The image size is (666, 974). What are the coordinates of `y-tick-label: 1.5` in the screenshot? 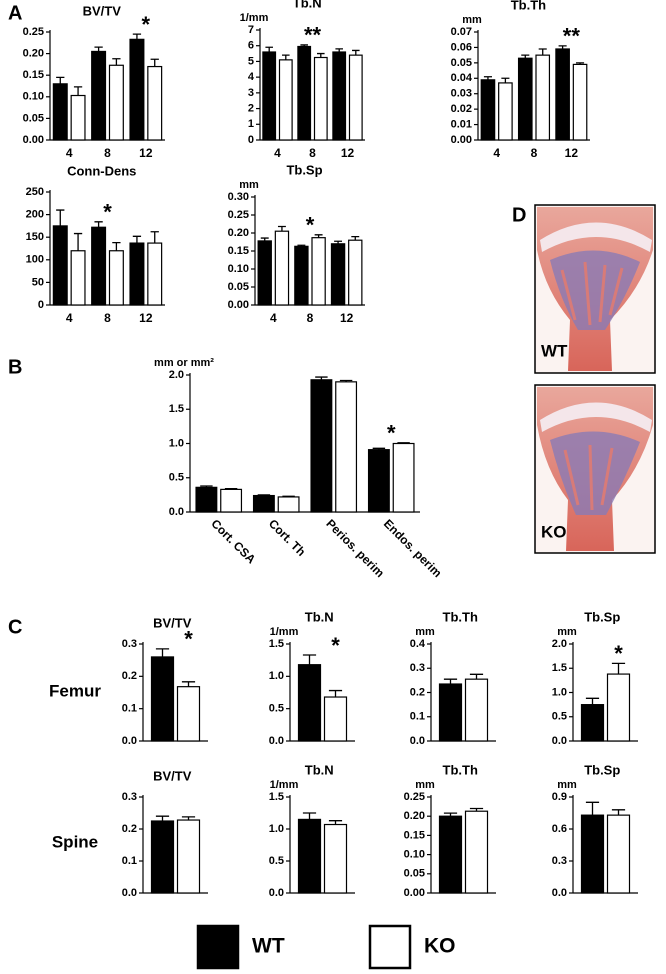 It's located at (559, 668).